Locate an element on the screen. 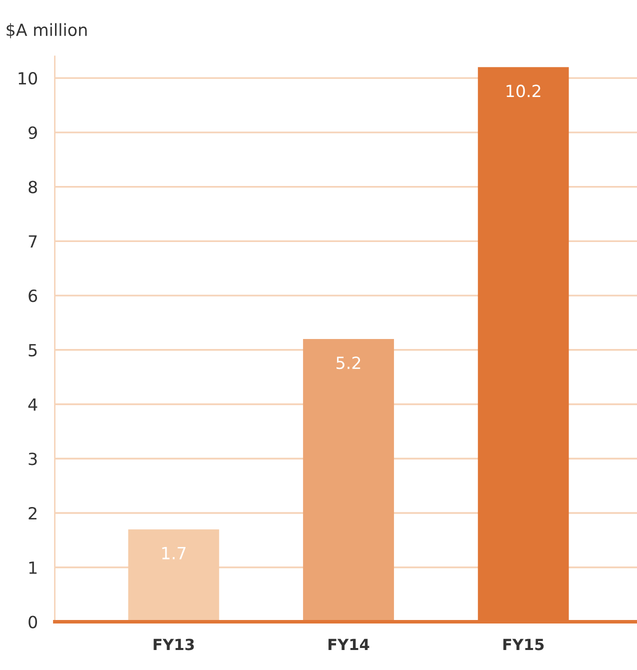 The width and height of the screenshot is (637, 670). y-tick-label: 3 is located at coordinates (32, 459).